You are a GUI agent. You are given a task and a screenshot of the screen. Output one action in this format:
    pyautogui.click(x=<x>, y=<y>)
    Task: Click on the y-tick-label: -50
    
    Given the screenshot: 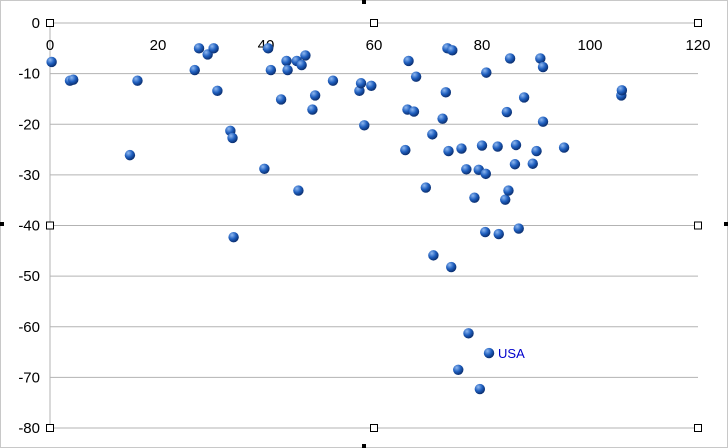 What is the action you would take?
    pyautogui.click(x=29, y=276)
    